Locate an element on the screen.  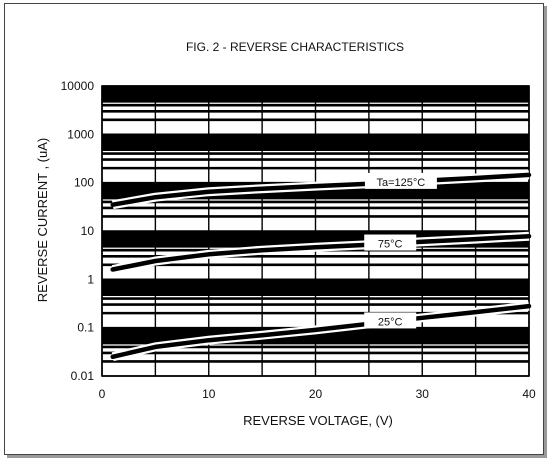
series-label: 25°C is located at coordinates (390, 322).